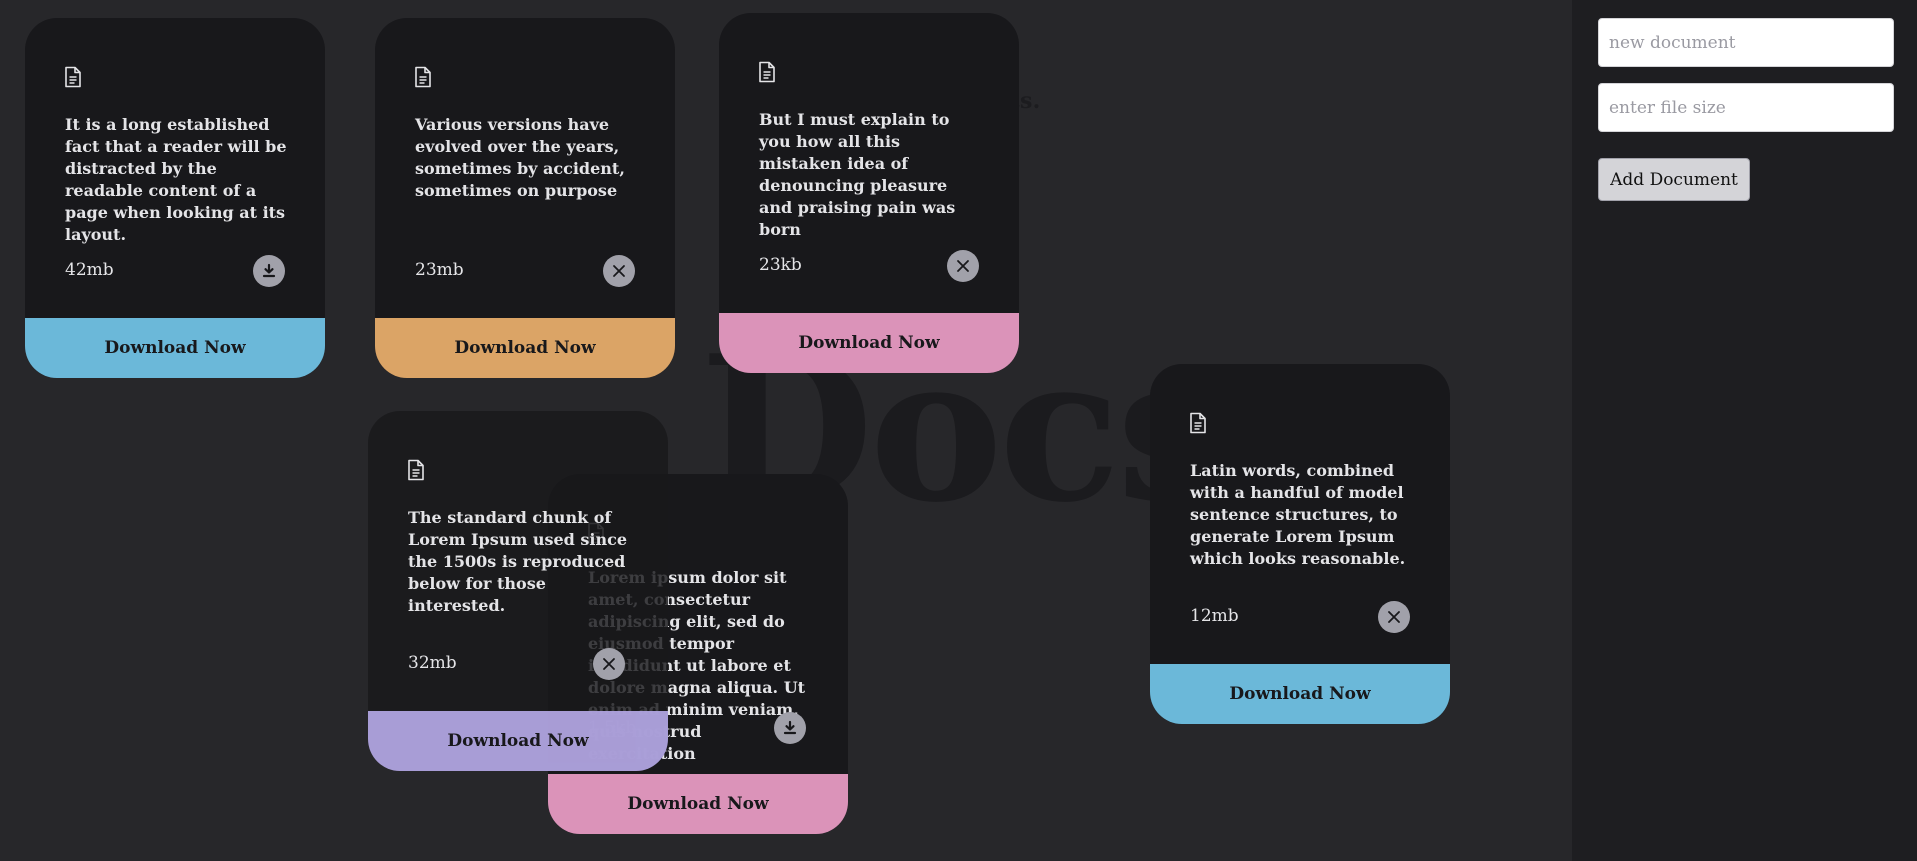 This screenshot has height=861, width=1917. I want to click on file-size: 23mb, so click(439, 270).